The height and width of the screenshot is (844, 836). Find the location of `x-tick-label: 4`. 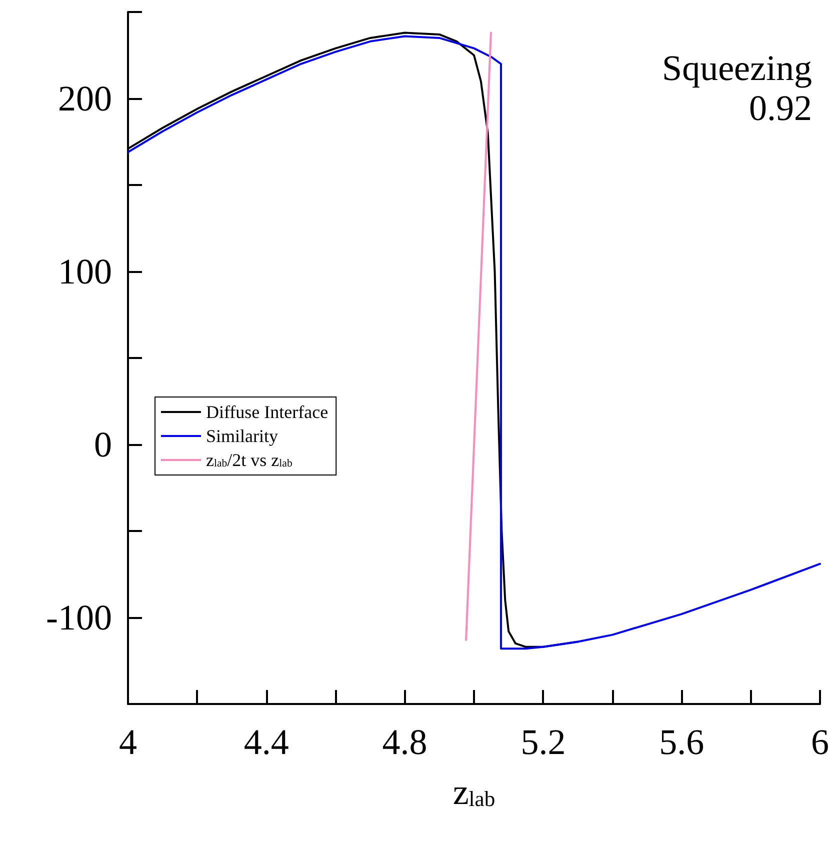

x-tick-label: 4 is located at coordinates (128, 742).